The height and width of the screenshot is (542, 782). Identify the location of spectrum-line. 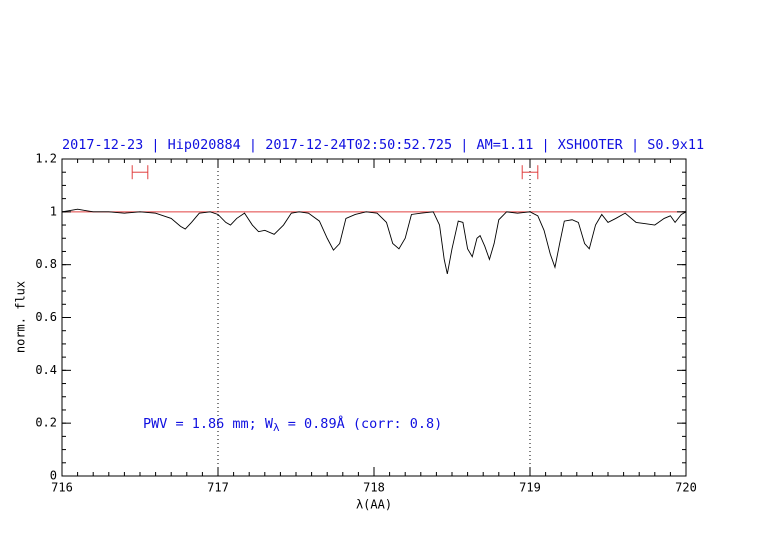
(374, 241).